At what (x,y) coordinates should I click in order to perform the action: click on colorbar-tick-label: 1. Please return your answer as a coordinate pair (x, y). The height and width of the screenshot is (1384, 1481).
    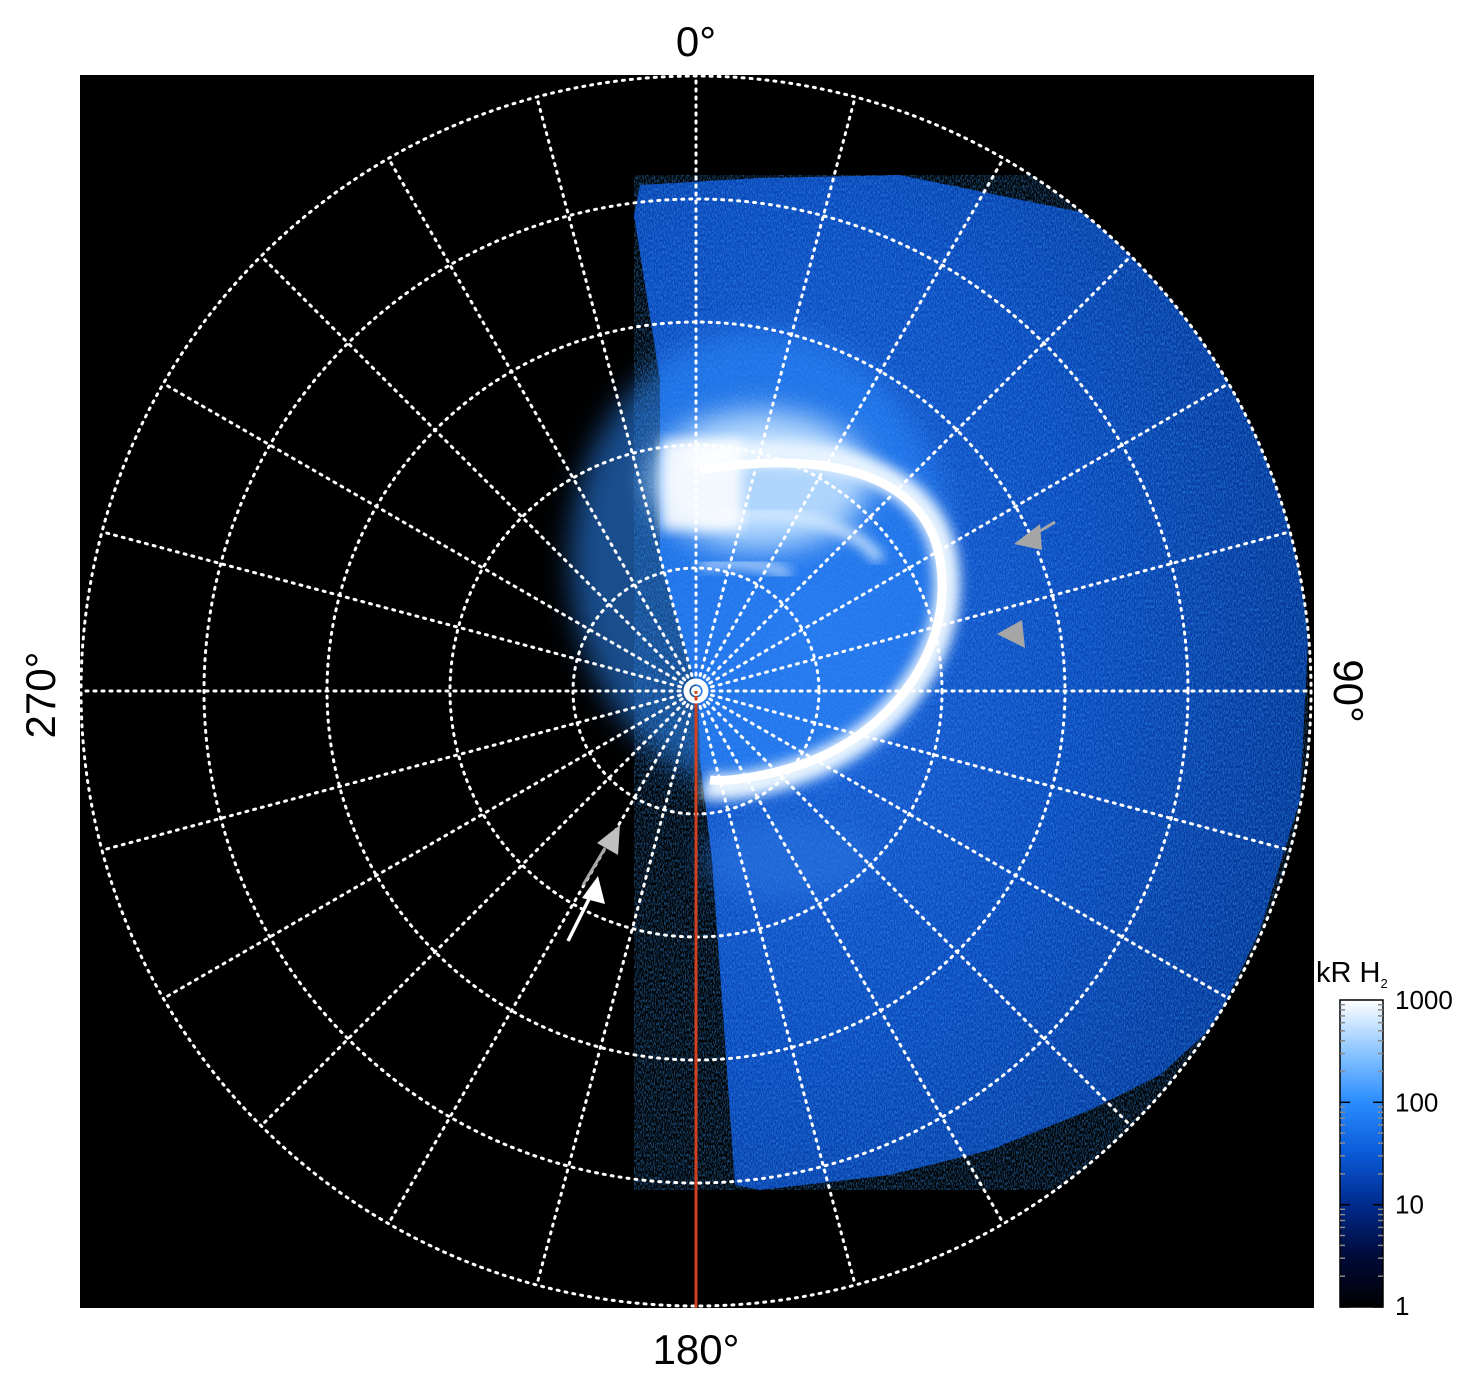
    Looking at the image, I should click on (1402, 1306).